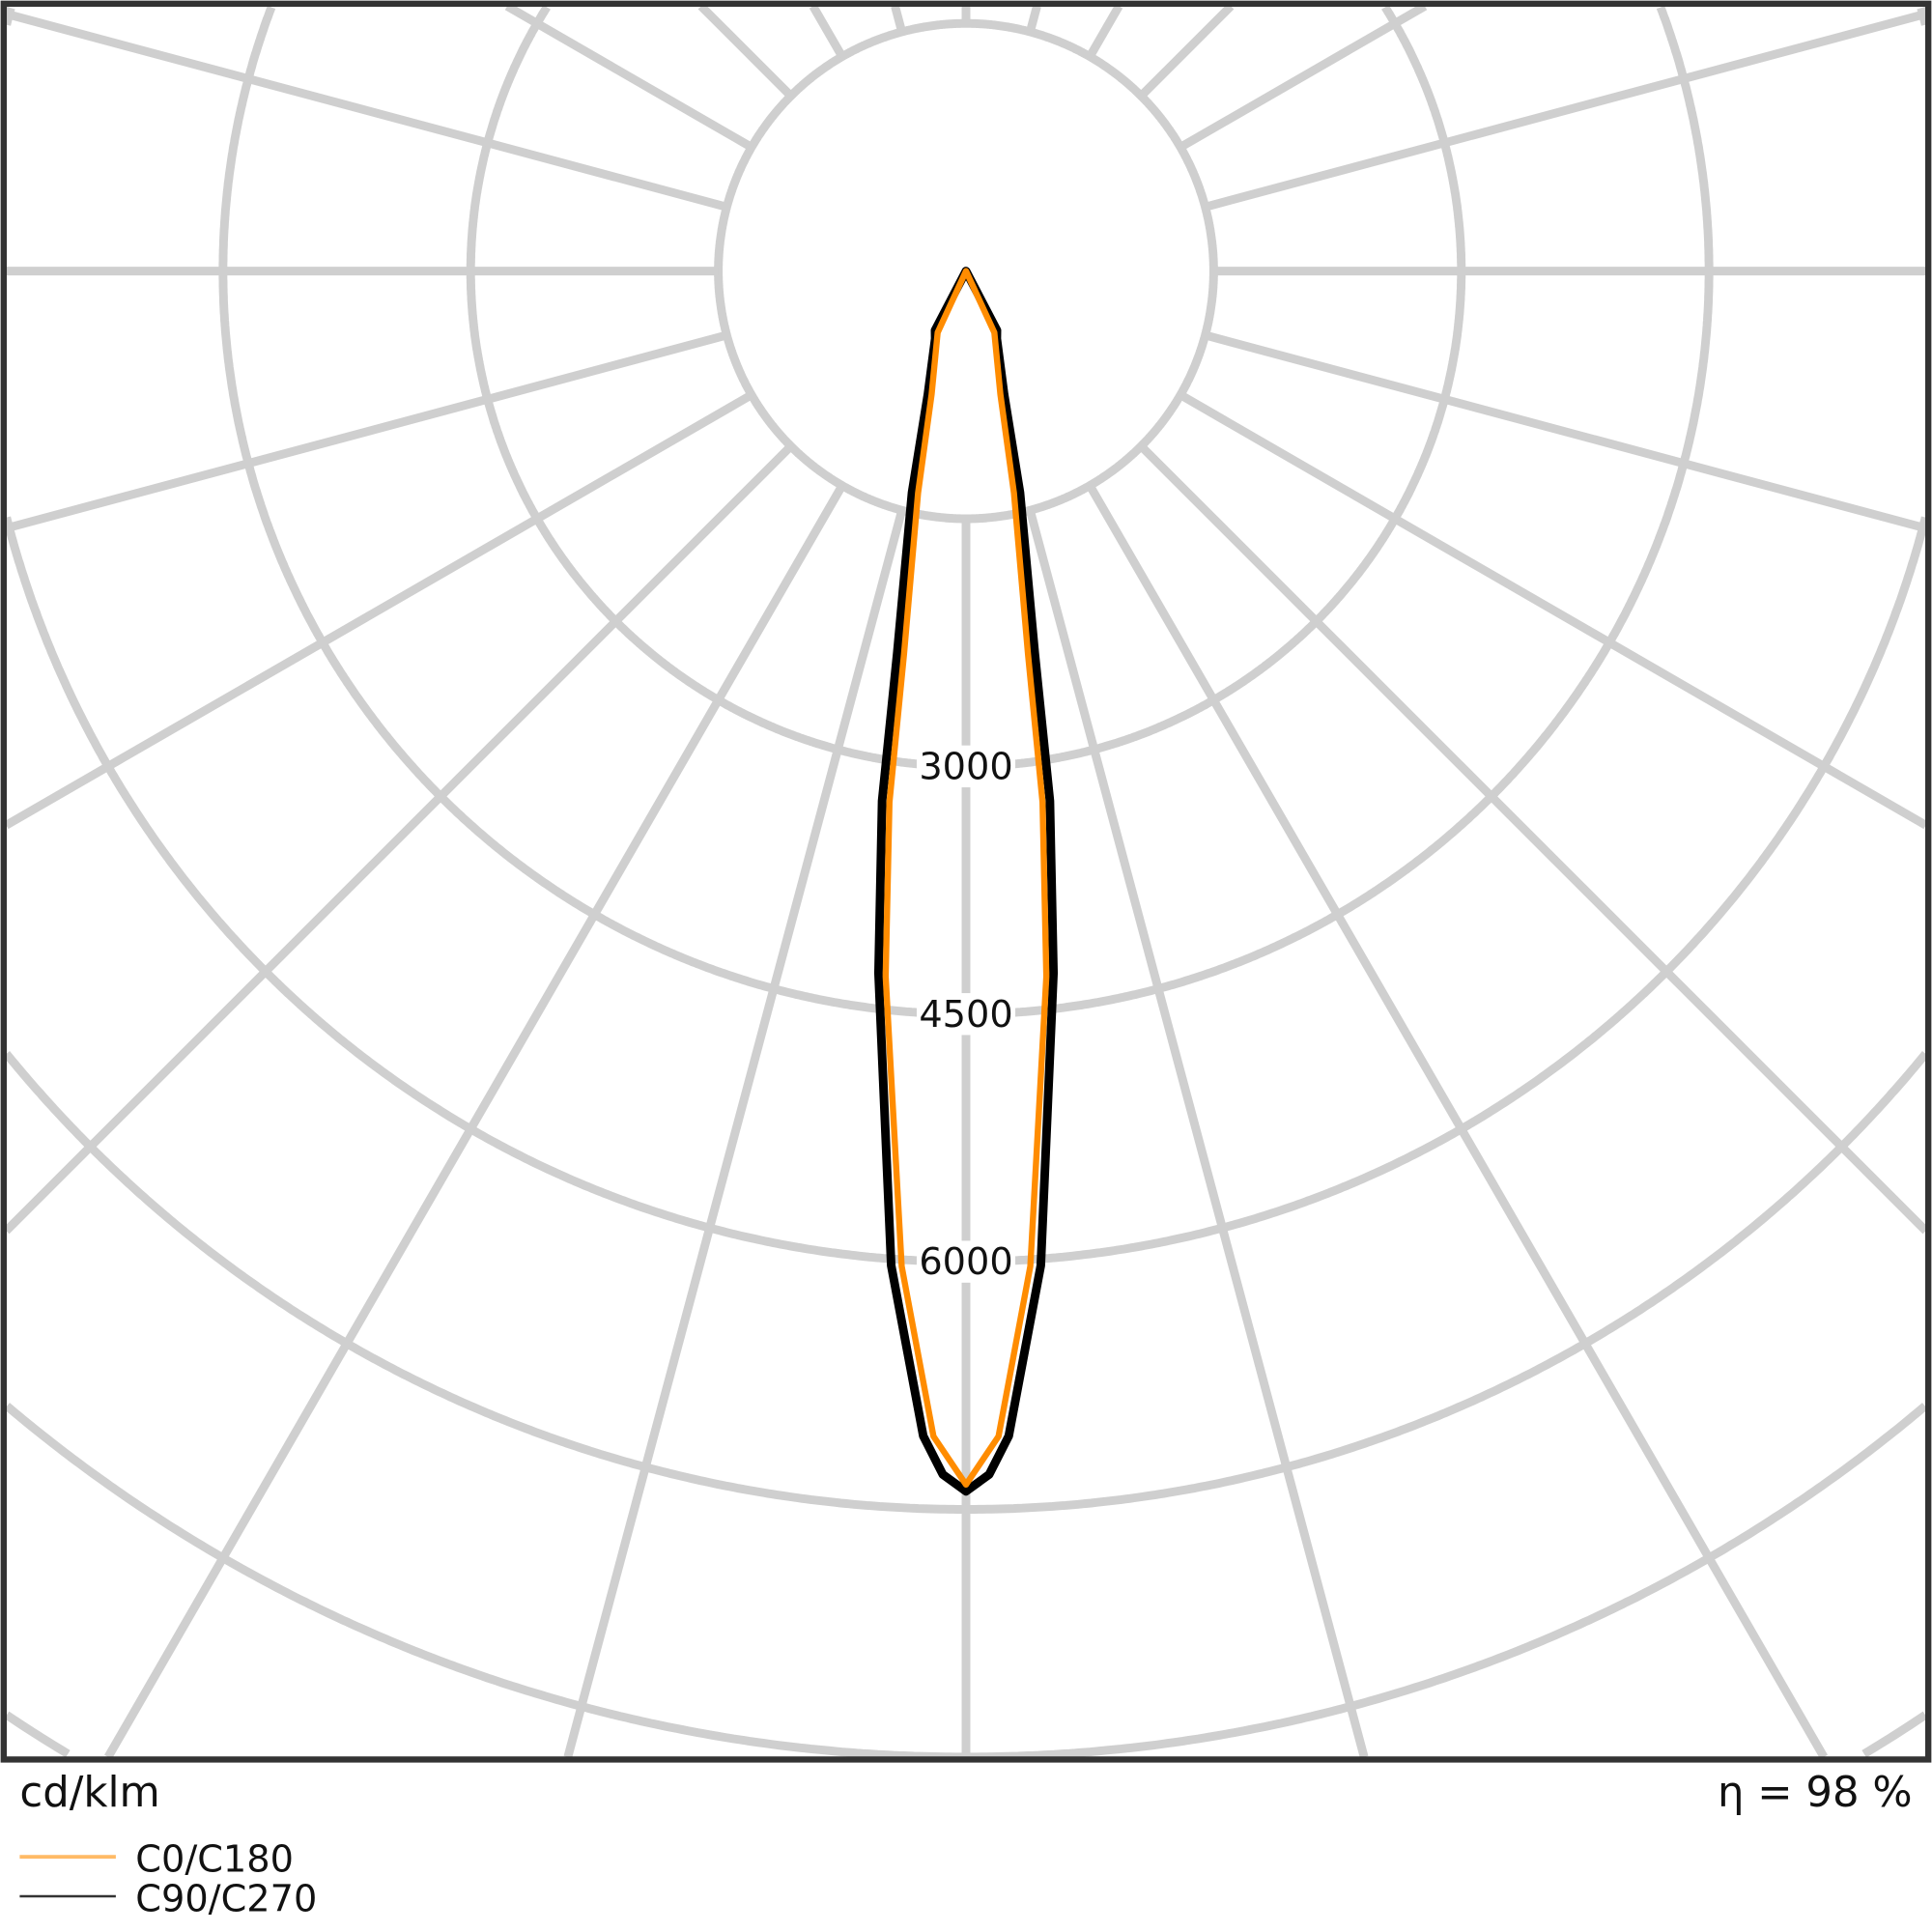 The image size is (1932, 1932). I want to click on curves, so click(966, 881).